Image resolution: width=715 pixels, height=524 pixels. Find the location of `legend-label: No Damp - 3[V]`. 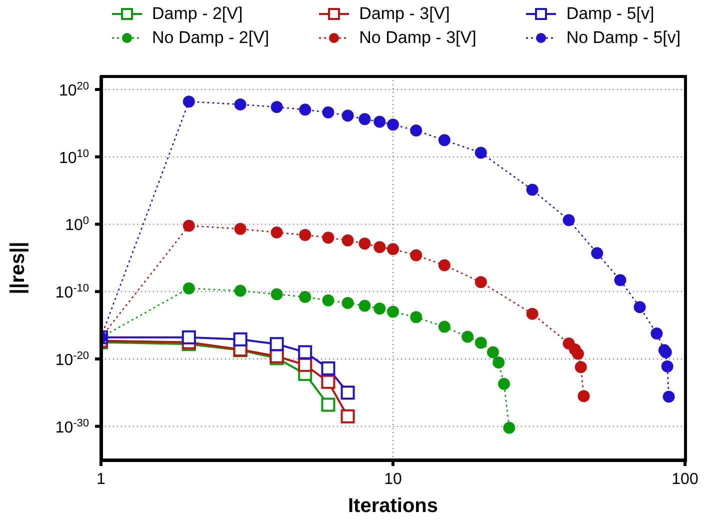

legend-label: No Damp - 3[V] is located at coordinates (417, 38).